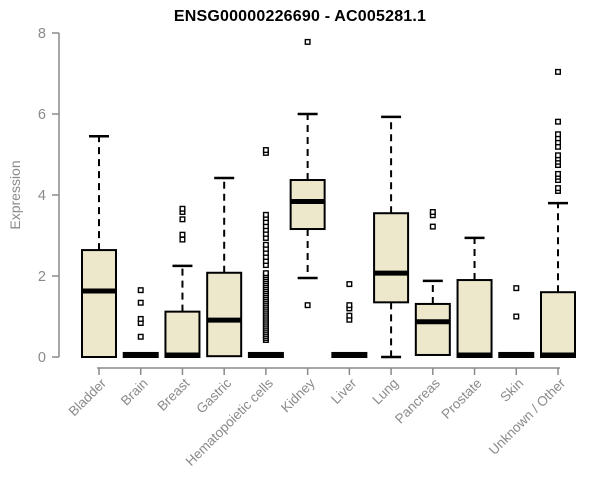 Image resolution: width=600 pixels, height=500 pixels. I want to click on box-gastric, so click(224, 314).